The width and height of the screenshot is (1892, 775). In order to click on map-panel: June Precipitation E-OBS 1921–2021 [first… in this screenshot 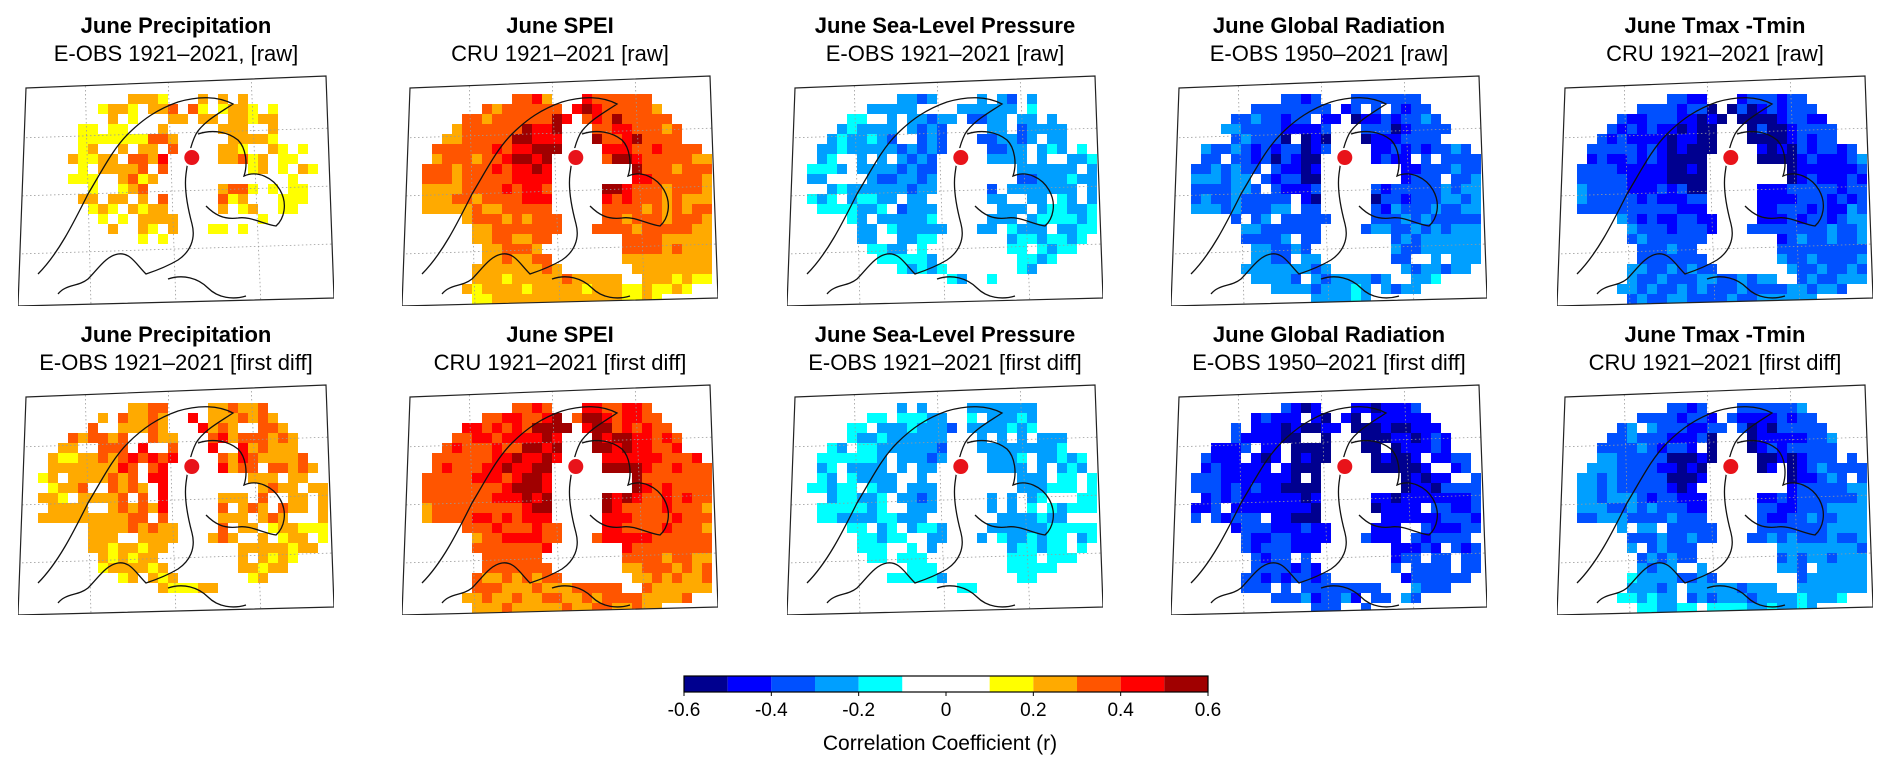, I will do `click(176, 468)`.